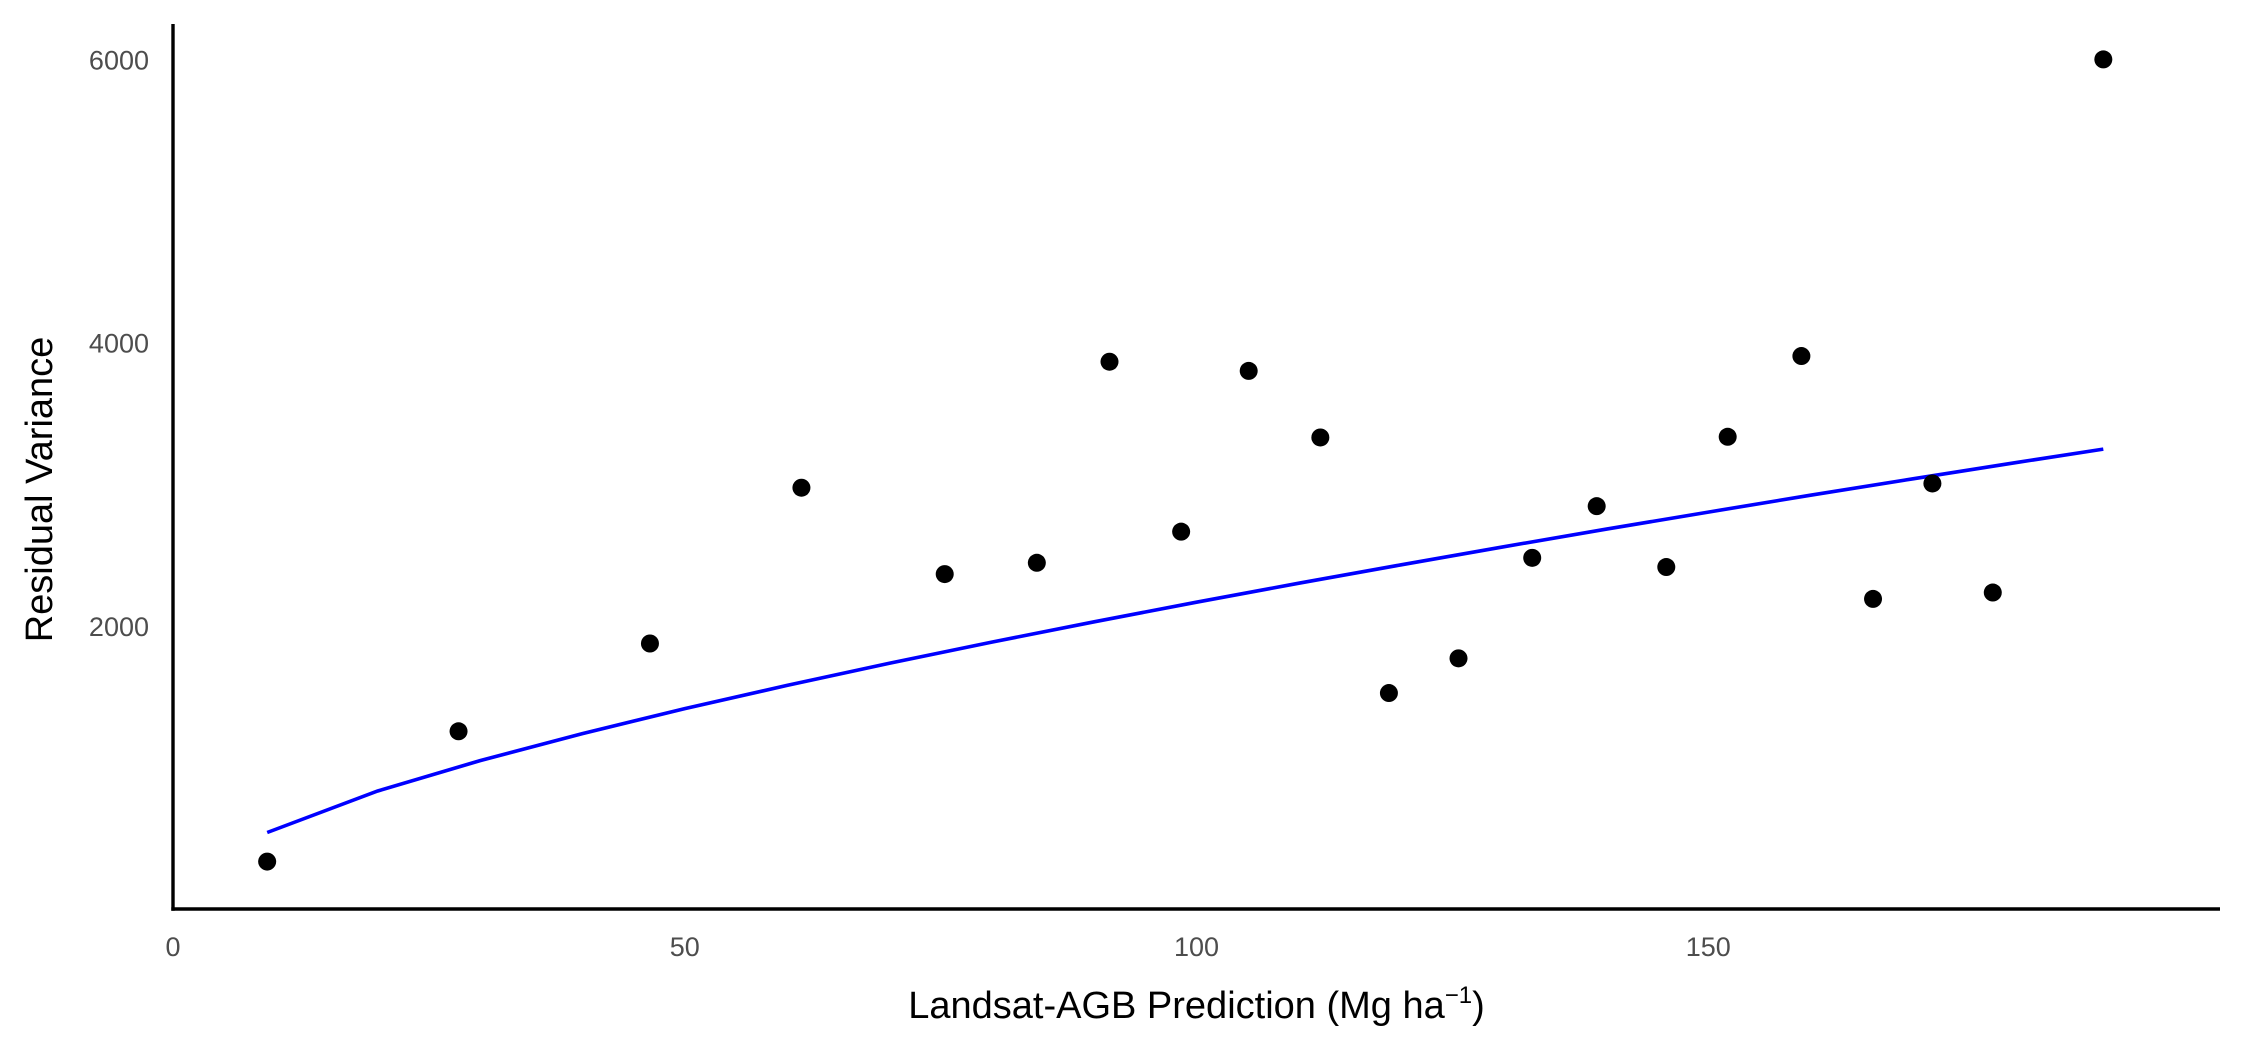 The width and height of the screenshot is (2244, 1062). Describe the element at coordinates (119, 60) in the screenshot. I see `y-tick-label: 6000` at that location.